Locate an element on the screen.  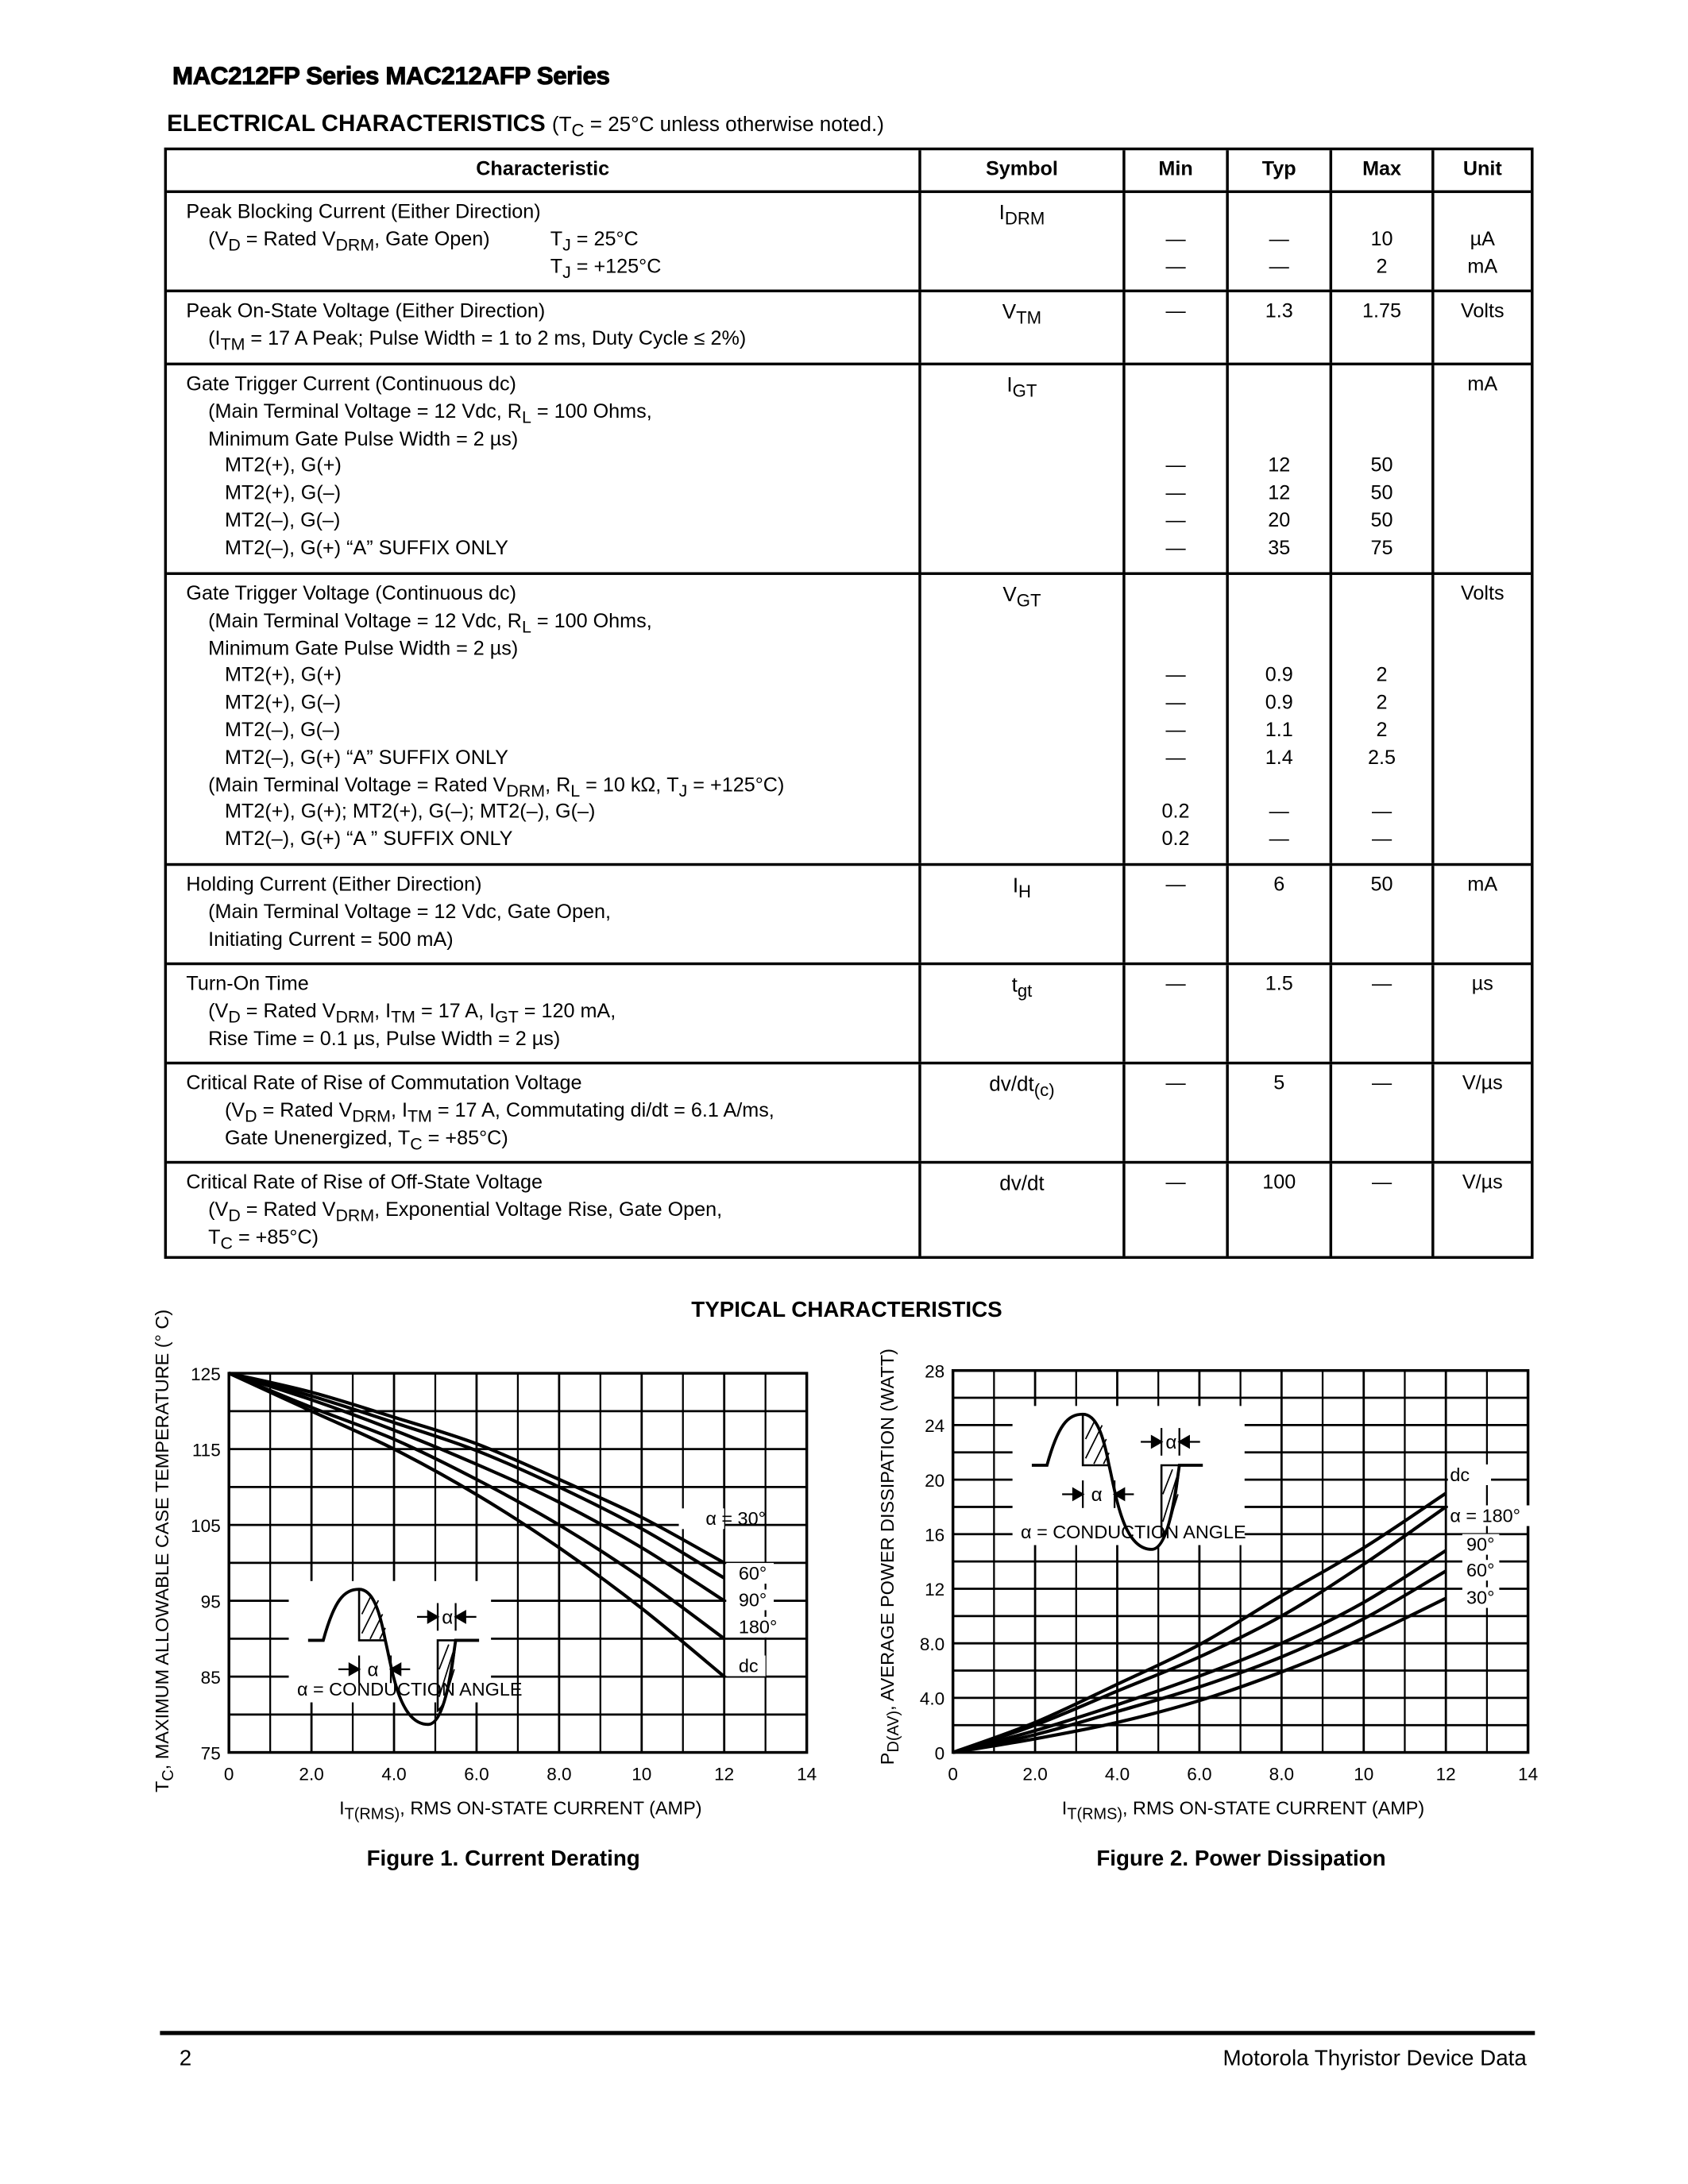
y-tick-label: 75 is located at coordinates (211, 1753).